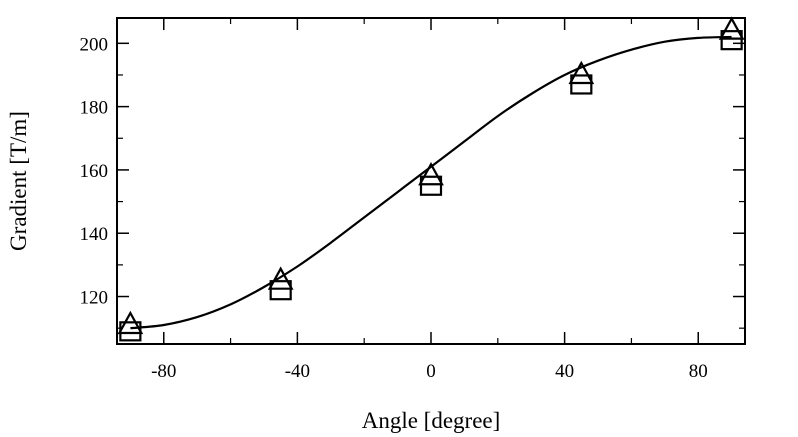  What do you see at coordinates (431, 371) in the screenshot?
I see `x-tick-label: 0` at bounding box center [431, 371].